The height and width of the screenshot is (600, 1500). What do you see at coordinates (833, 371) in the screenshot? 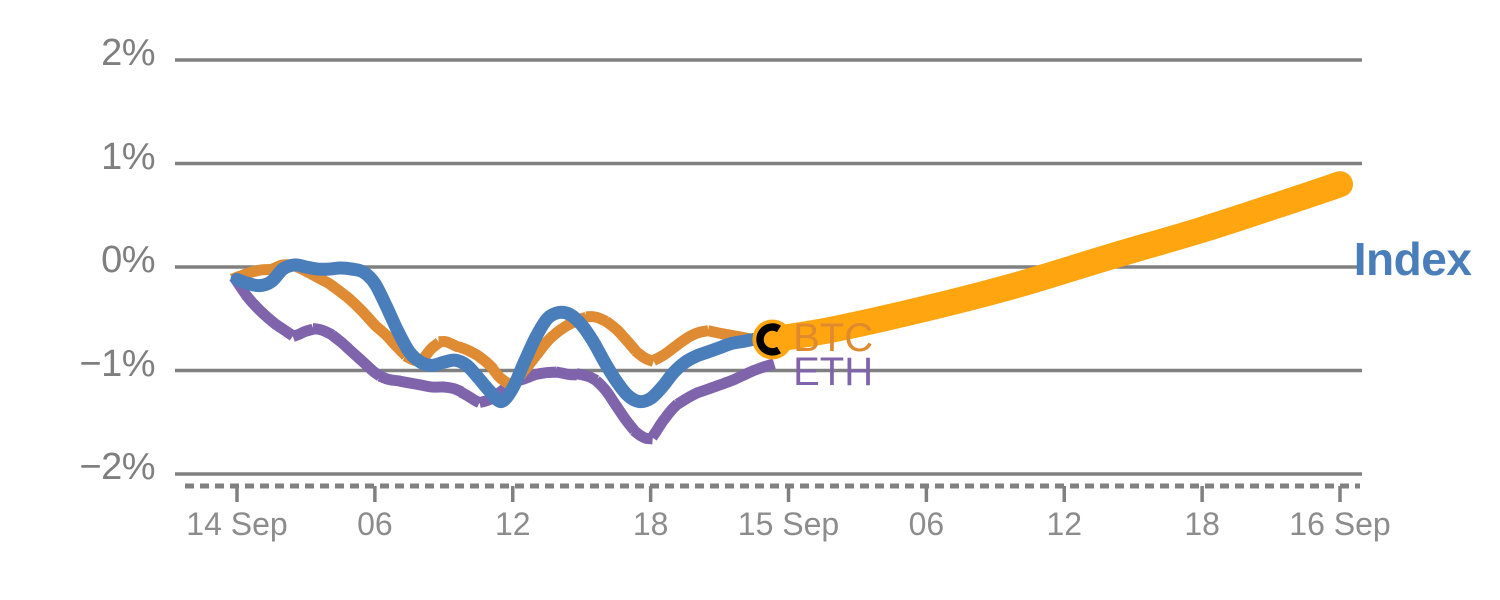
I see `series-label-eth: ETH` at bounding box center [833, 371].